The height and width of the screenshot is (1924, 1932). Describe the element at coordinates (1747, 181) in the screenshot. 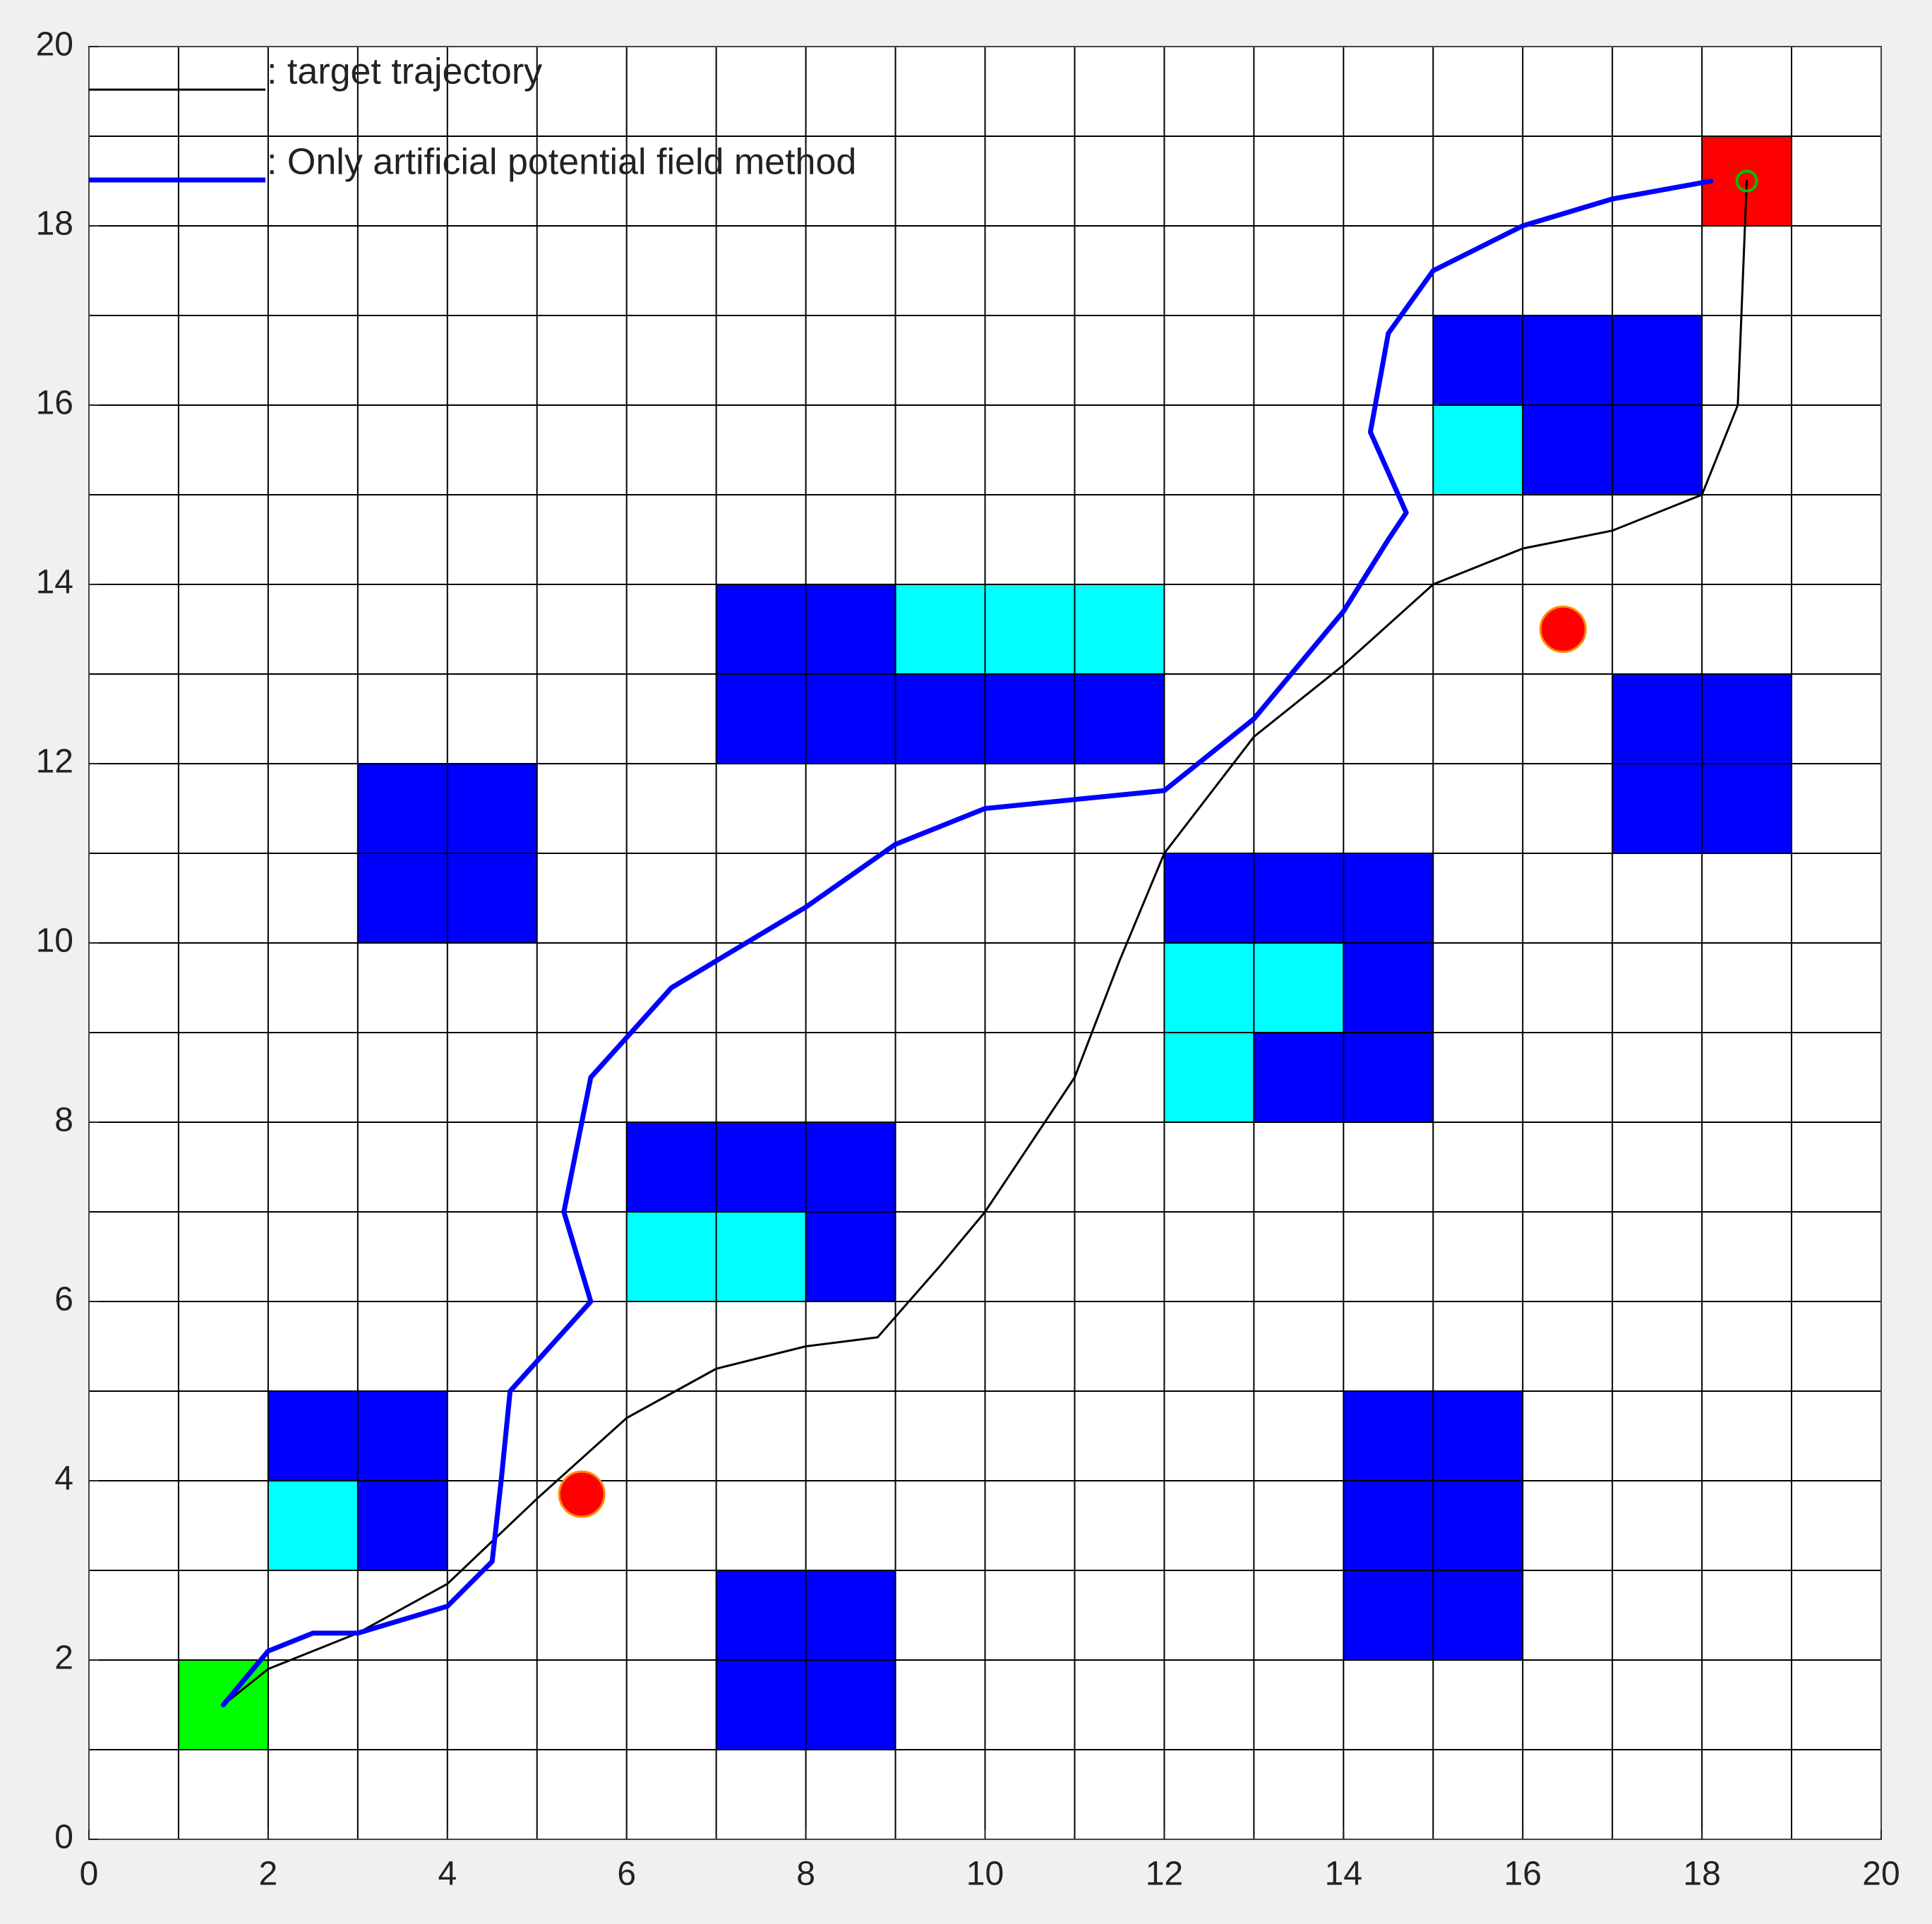

I see `goal-marker` at that location.